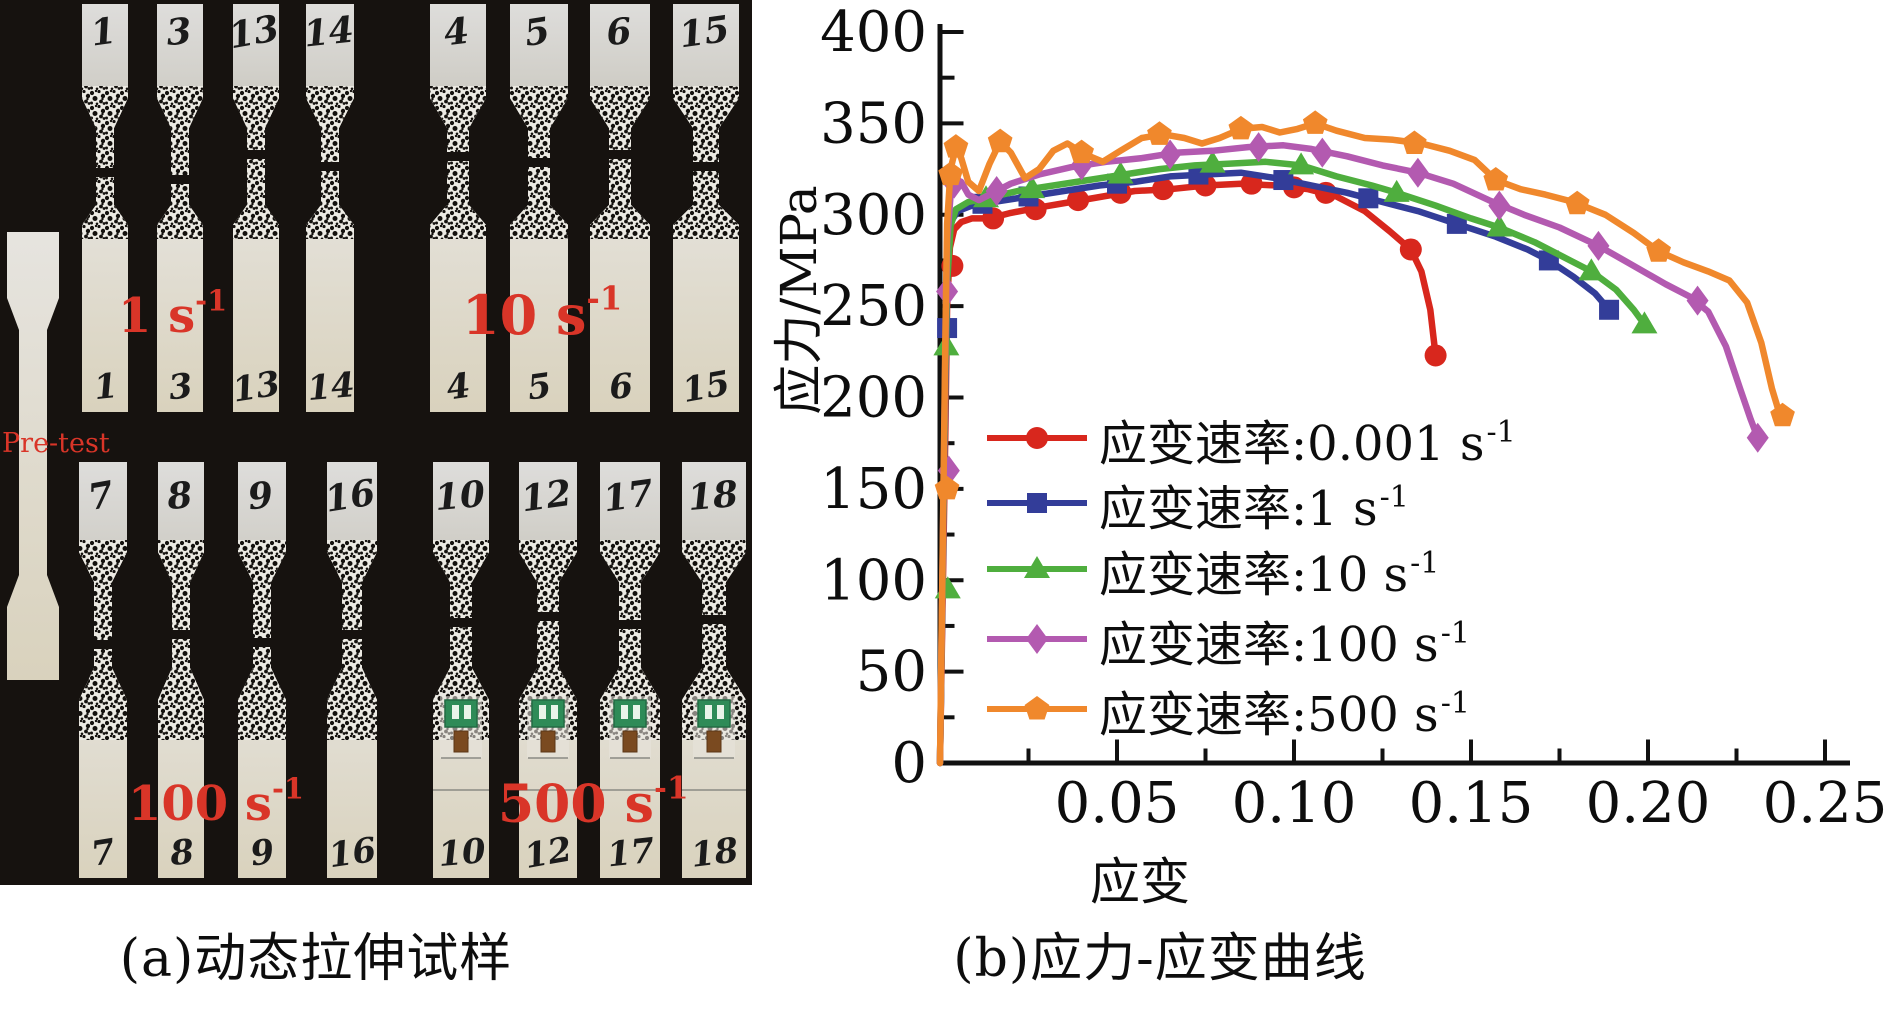  What do you see at coordinates (181, 670) in the screenshot?
I see `specimen-8: 88` at bounding box center [181, 670].